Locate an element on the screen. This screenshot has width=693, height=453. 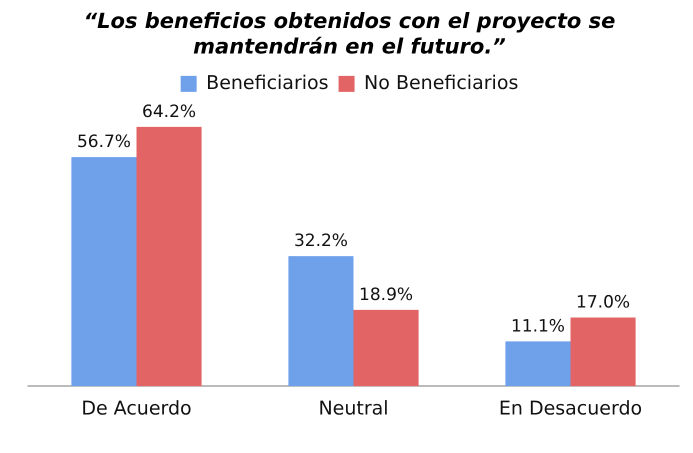
legend-label: No Beneficiarios is located at coordinates (441, 83).